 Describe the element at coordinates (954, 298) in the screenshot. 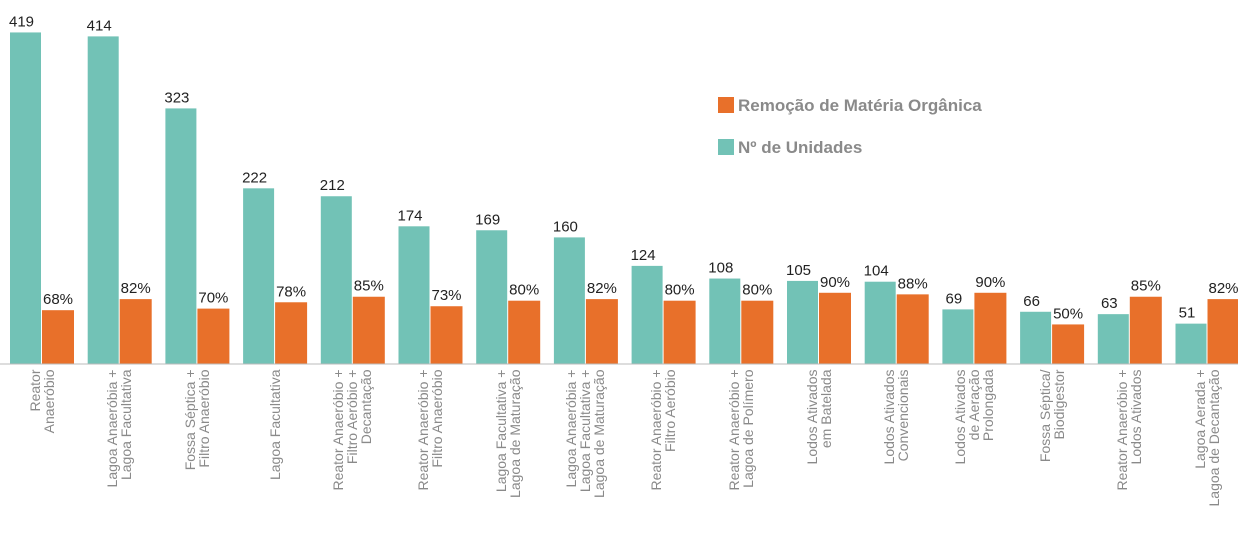

I see `value-label: 69` at that location.